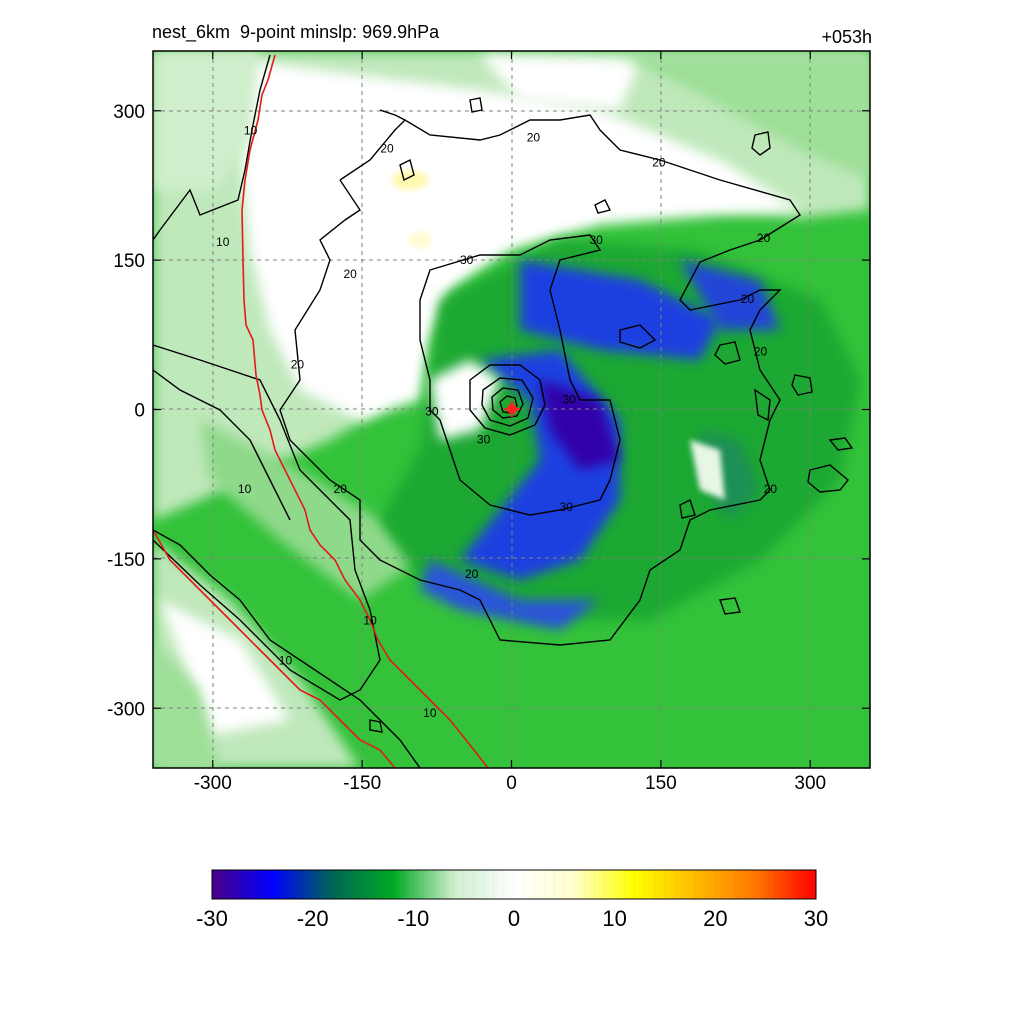 Image resolution: width=1024 pixels, height=1024 pixels. What do you see at coordinates (715, 918) in the screenshot?
I see `colorbar-tick-label: 20` at bounding box center [715, 918].